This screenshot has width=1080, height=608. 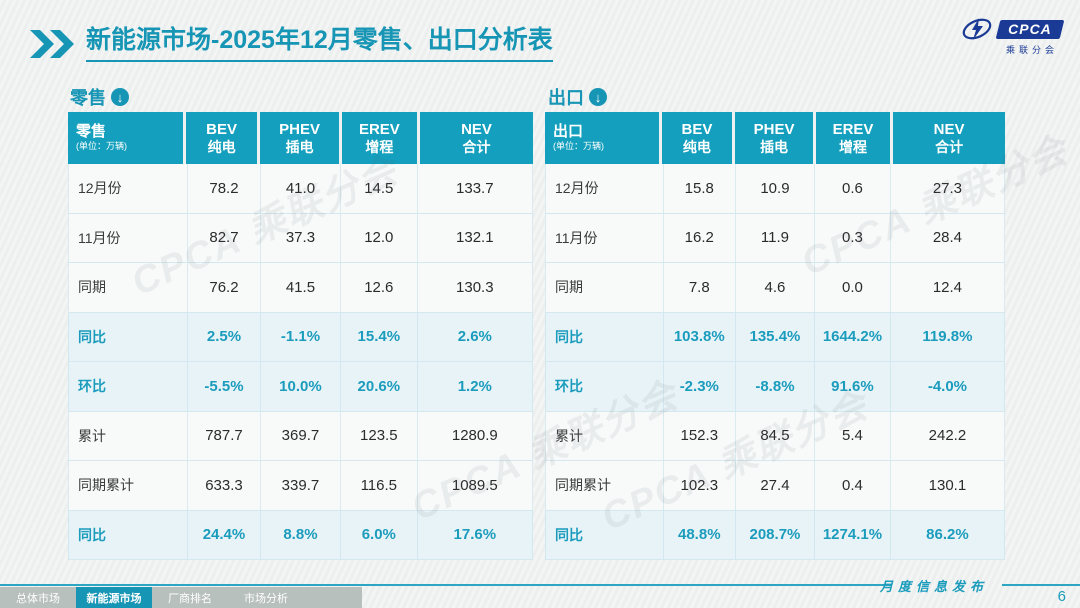 I want to click on value-cell: 339.7, so click(x=301, y=485).